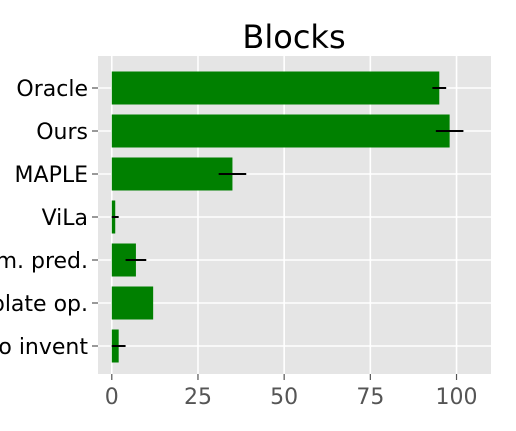 The image size is (516, 431). What do you see at coordinates (44, 304) in the screenshot?
I see `y-tick-label: plate op.` at bounding box center [44, 304].